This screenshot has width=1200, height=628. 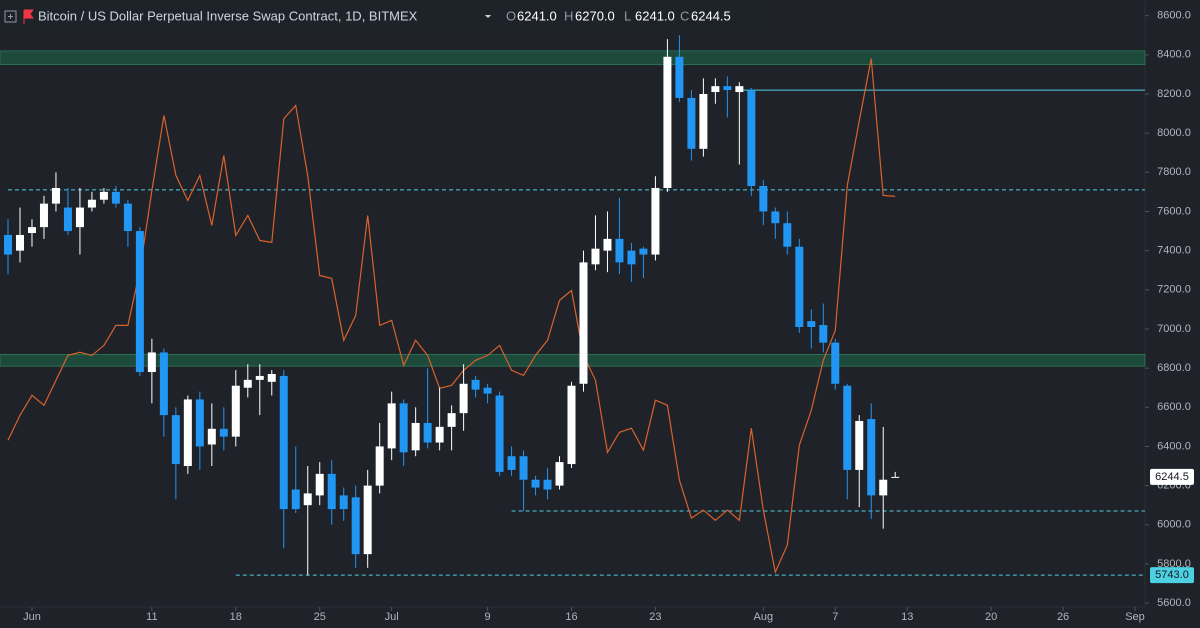 What do you see at coordinates (320, 617) in the screenshot?
I see `x-tick-label: 25` at bounding box center [320, 617].